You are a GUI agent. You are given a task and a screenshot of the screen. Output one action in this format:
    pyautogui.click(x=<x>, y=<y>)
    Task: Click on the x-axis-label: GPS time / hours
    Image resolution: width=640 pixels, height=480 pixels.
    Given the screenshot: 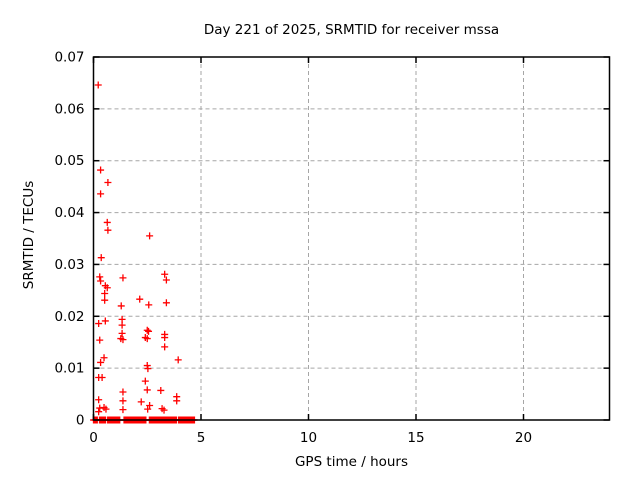 What is the action you would take?
    pyautogui.click(x=351, y=462)
    